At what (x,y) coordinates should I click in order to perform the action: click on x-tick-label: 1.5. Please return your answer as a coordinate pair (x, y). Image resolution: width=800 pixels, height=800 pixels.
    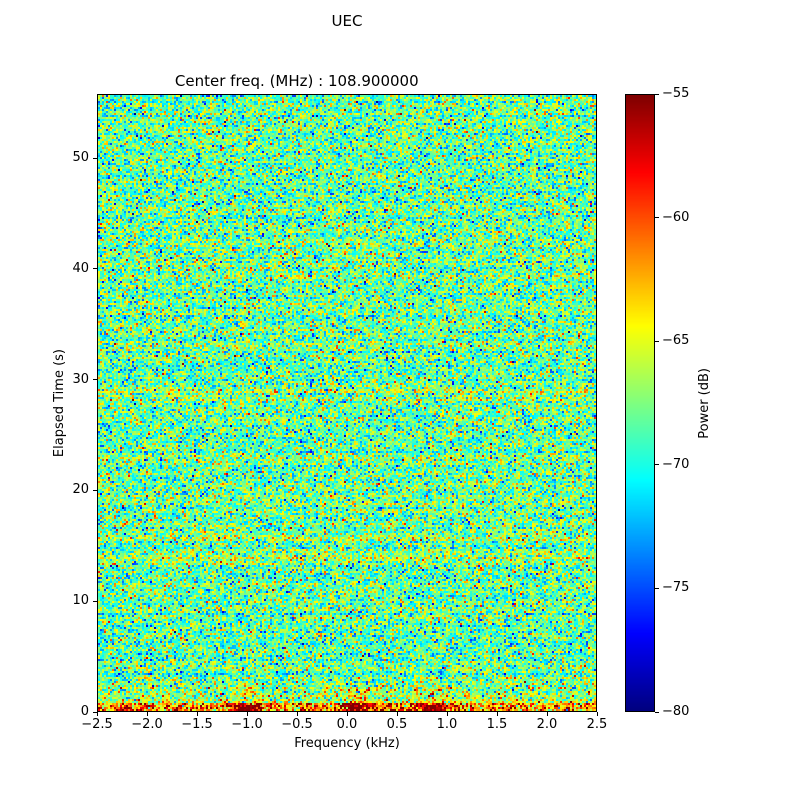
    Looking at the image, I should click on (497, 724).